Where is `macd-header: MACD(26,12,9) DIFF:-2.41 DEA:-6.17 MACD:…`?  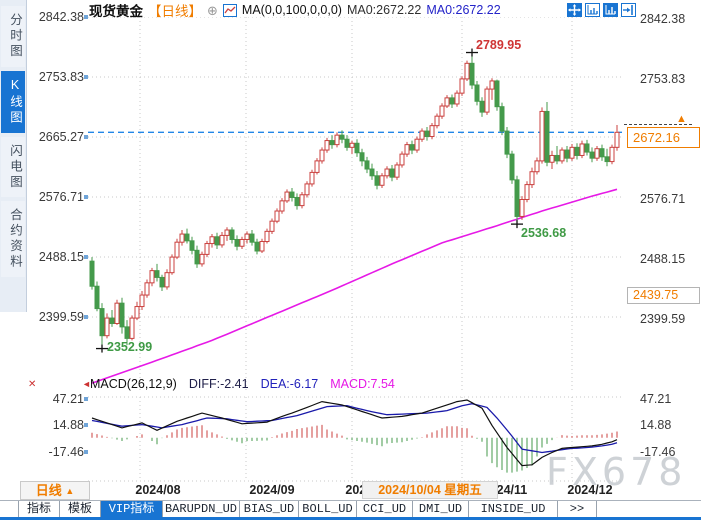
macd-header: MACD(26,12,9) DIFF:-2.41 DEA:-6.17 MACD:… is located at coordinates (242, 384).